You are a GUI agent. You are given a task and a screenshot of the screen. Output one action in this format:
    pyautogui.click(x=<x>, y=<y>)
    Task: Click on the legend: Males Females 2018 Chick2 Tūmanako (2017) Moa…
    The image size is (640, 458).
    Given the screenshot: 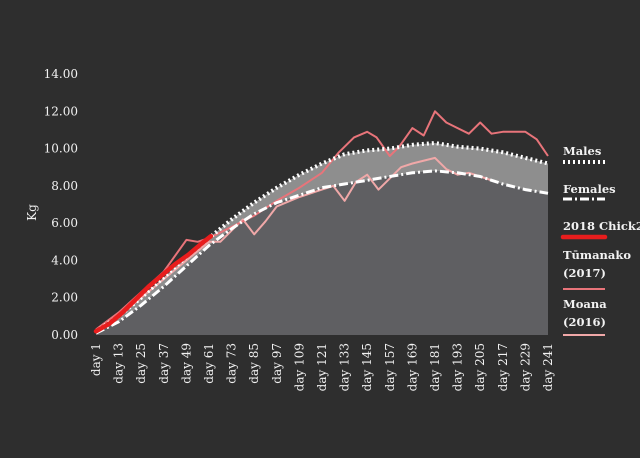 What is the action you would take?
    pyautogui.click(x=600, y=240)
    